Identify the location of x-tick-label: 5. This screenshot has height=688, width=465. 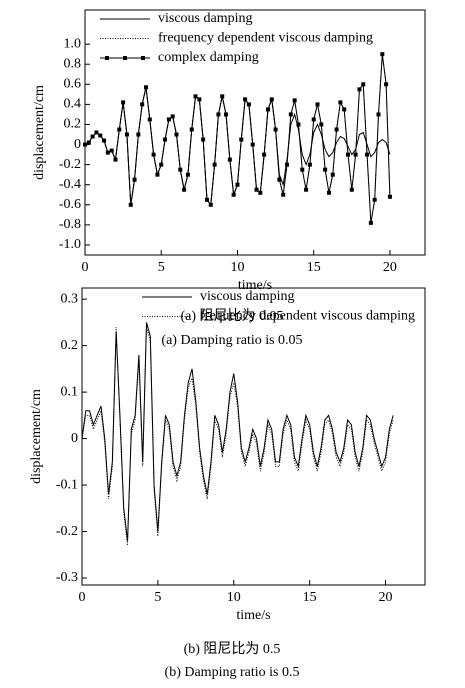
(161, 267).